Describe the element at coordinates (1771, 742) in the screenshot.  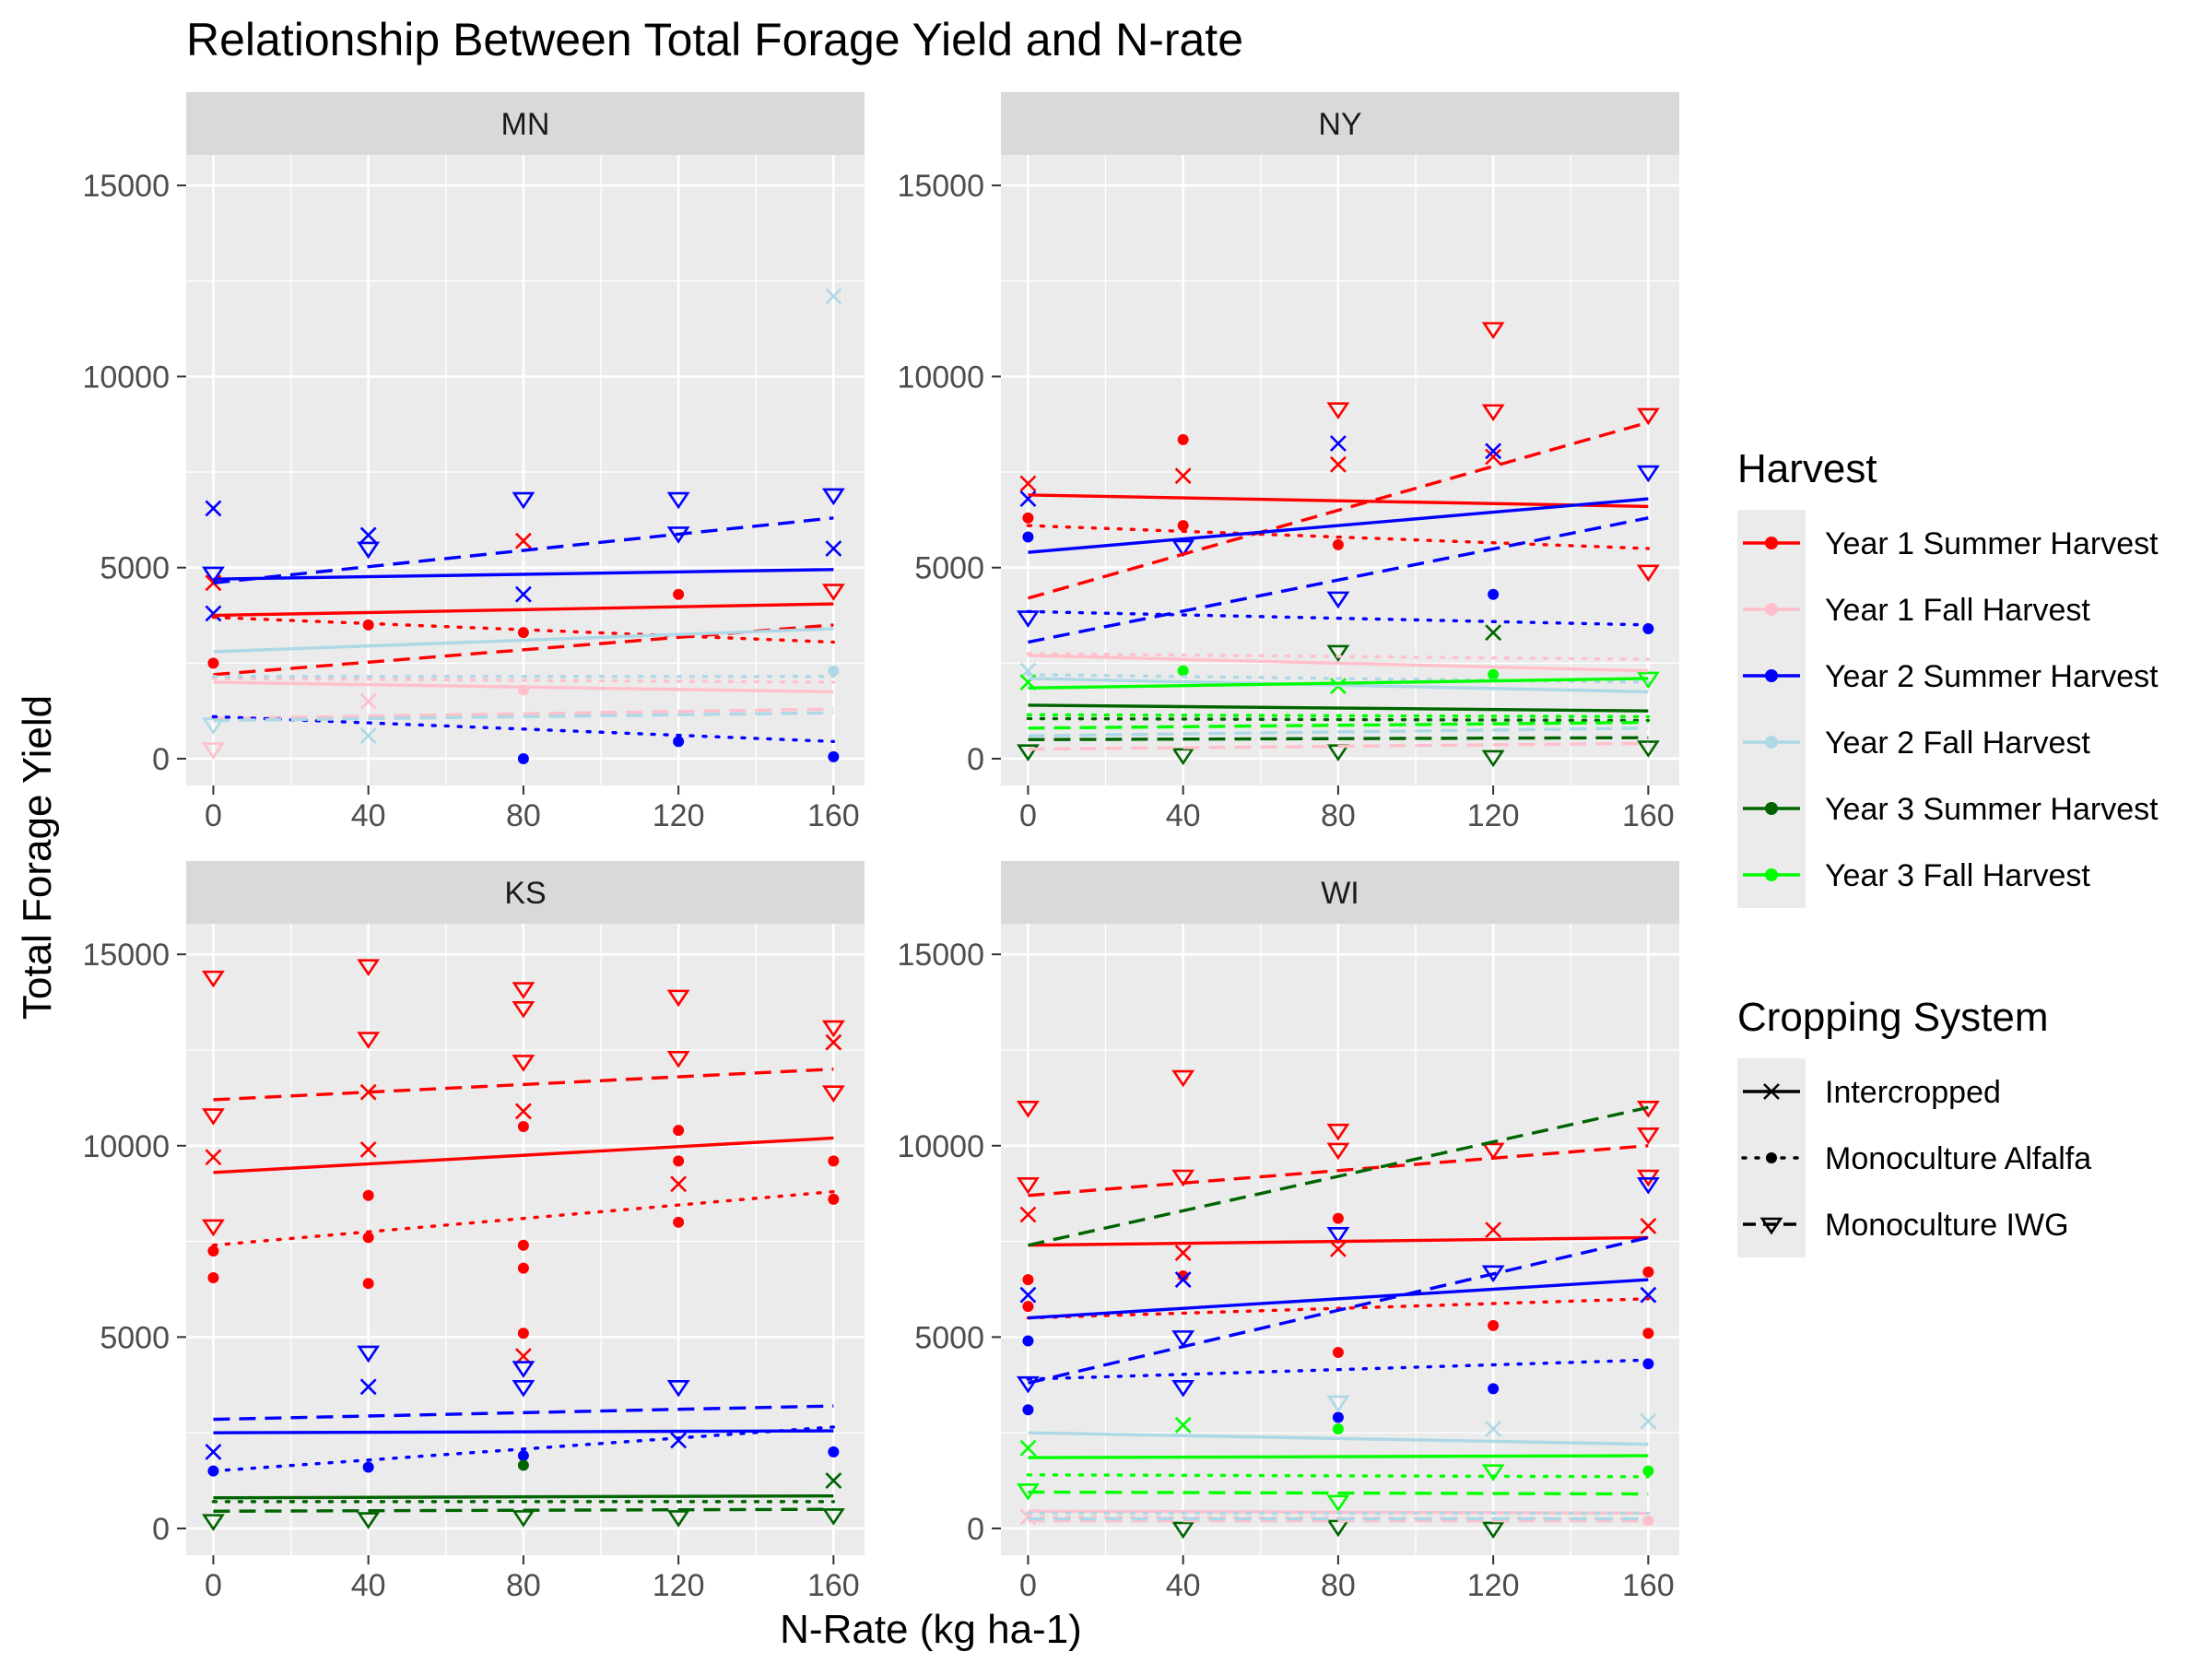
I see `legend-item-y2f` at that location.